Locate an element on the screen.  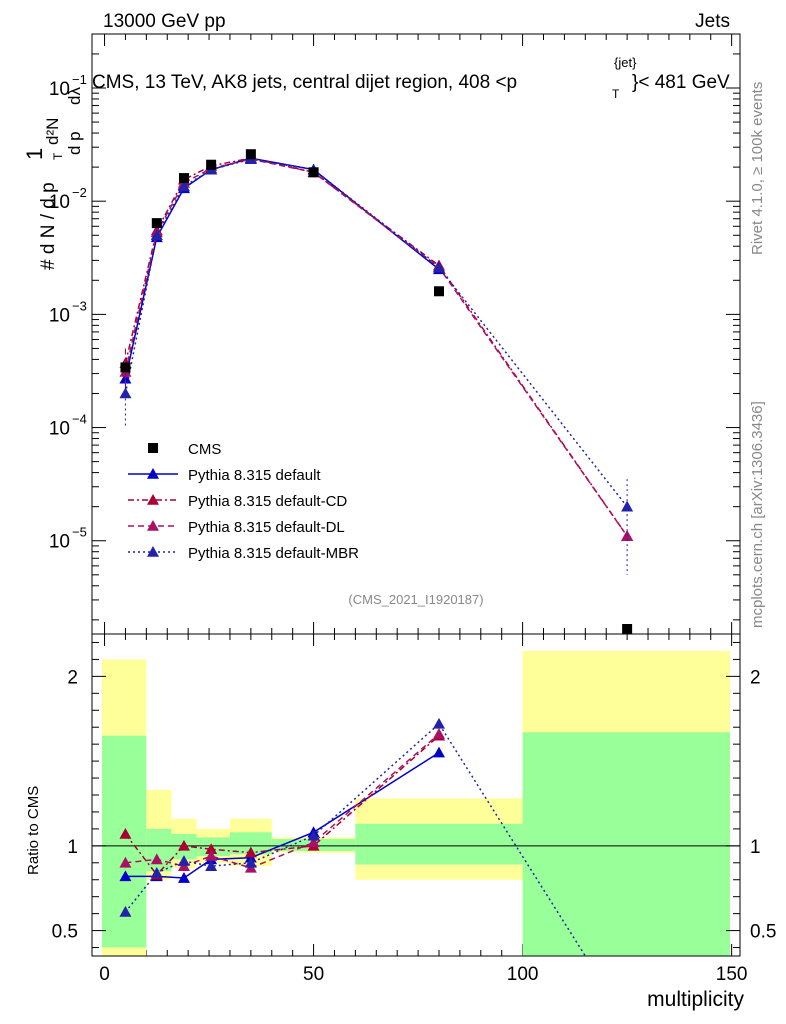
legend-label: Pythia 8.315 default-CD is located at coordinates (267, 501).